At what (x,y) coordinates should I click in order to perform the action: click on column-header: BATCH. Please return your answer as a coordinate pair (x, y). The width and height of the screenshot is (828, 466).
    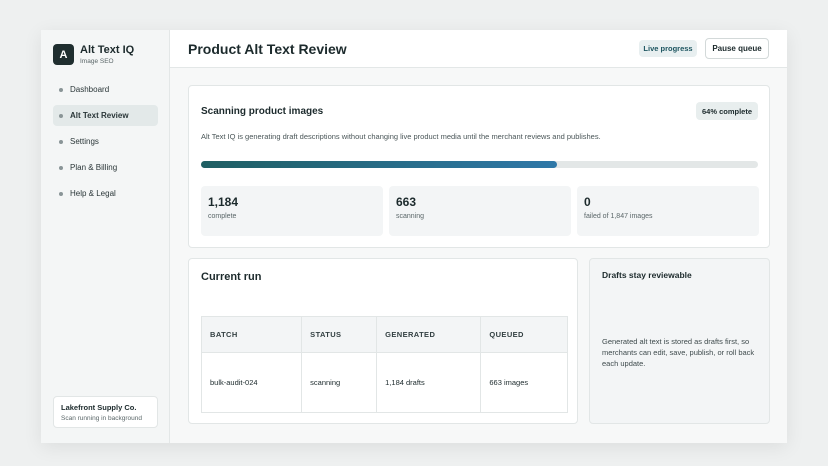
    Looking at the image, I should click on (252, 334).